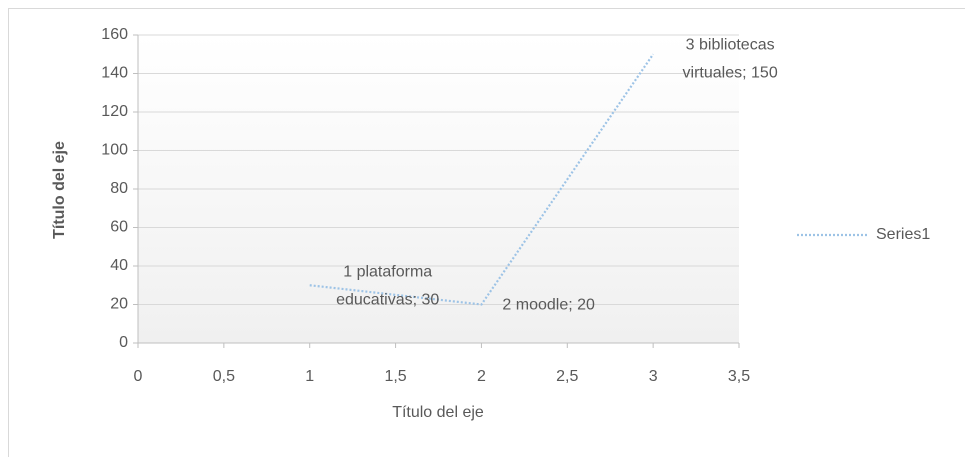 The image size is (965, 457). I want to click on x-tick-label: 2, so click(481, 376).